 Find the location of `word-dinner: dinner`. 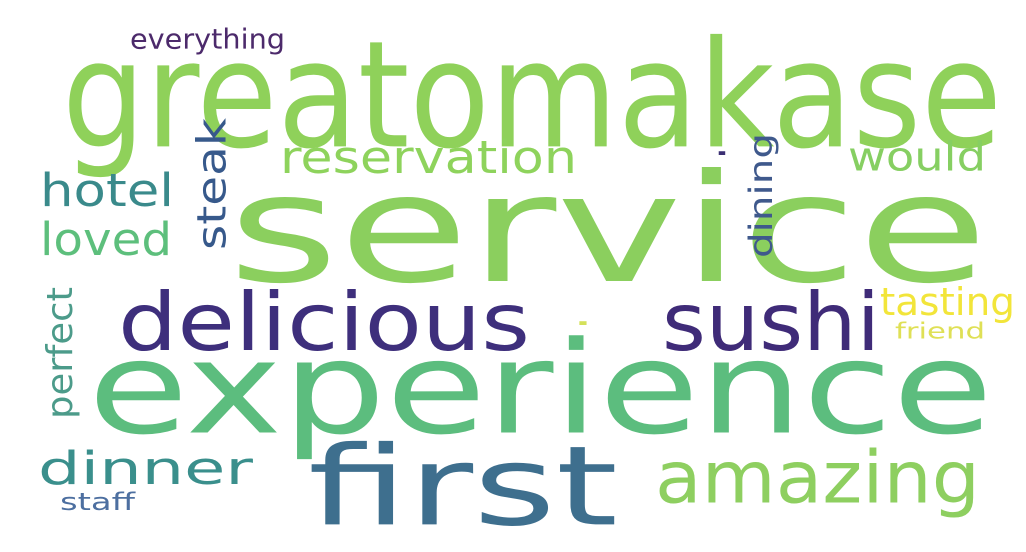

word-dinner: dinner is located at coordinates (146, 468).